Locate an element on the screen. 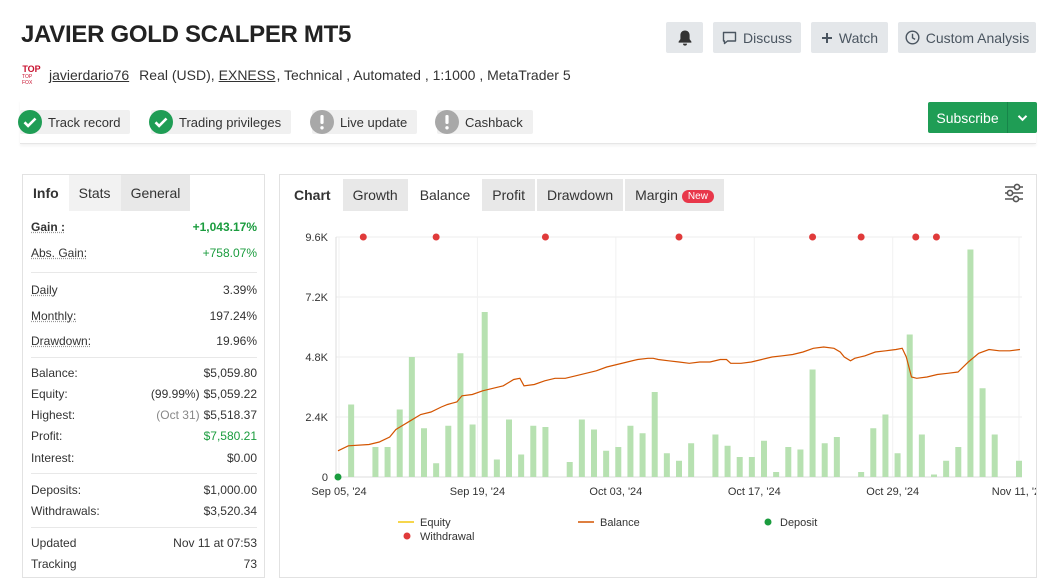  tab-balance: Balance is located at coordinates (445, 195).